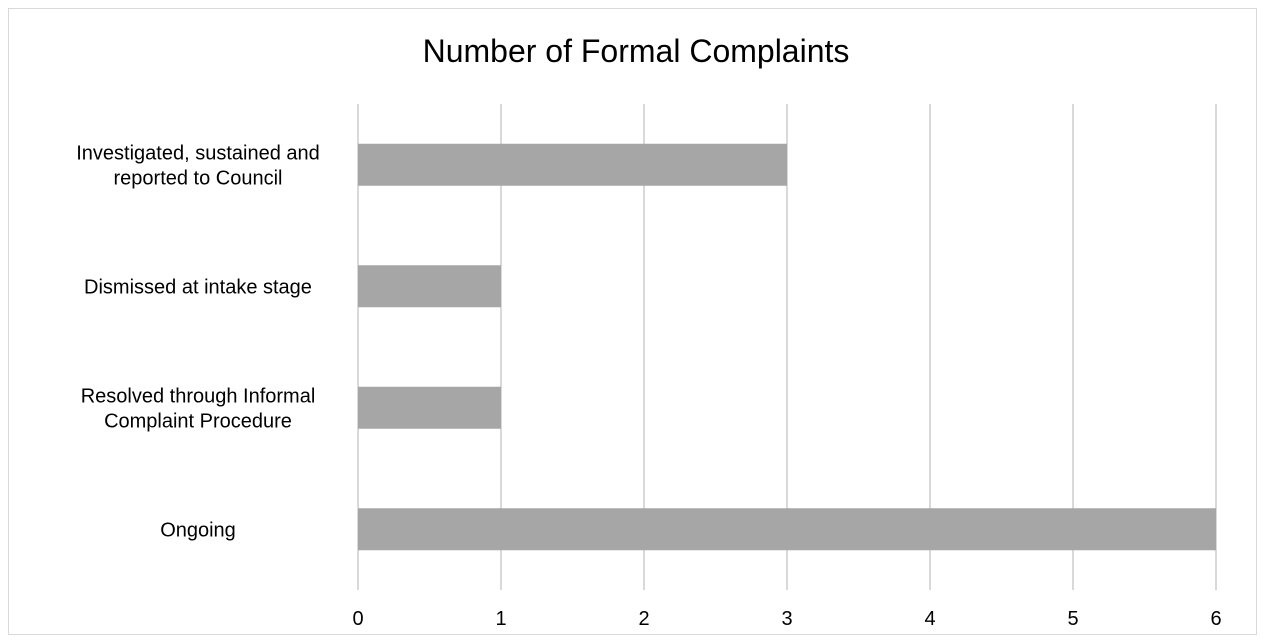 Image resolution: width=1265 pixels, height=643 pixels. I want to click on category-label-line: Complaint Procedure, so click(198, 421).